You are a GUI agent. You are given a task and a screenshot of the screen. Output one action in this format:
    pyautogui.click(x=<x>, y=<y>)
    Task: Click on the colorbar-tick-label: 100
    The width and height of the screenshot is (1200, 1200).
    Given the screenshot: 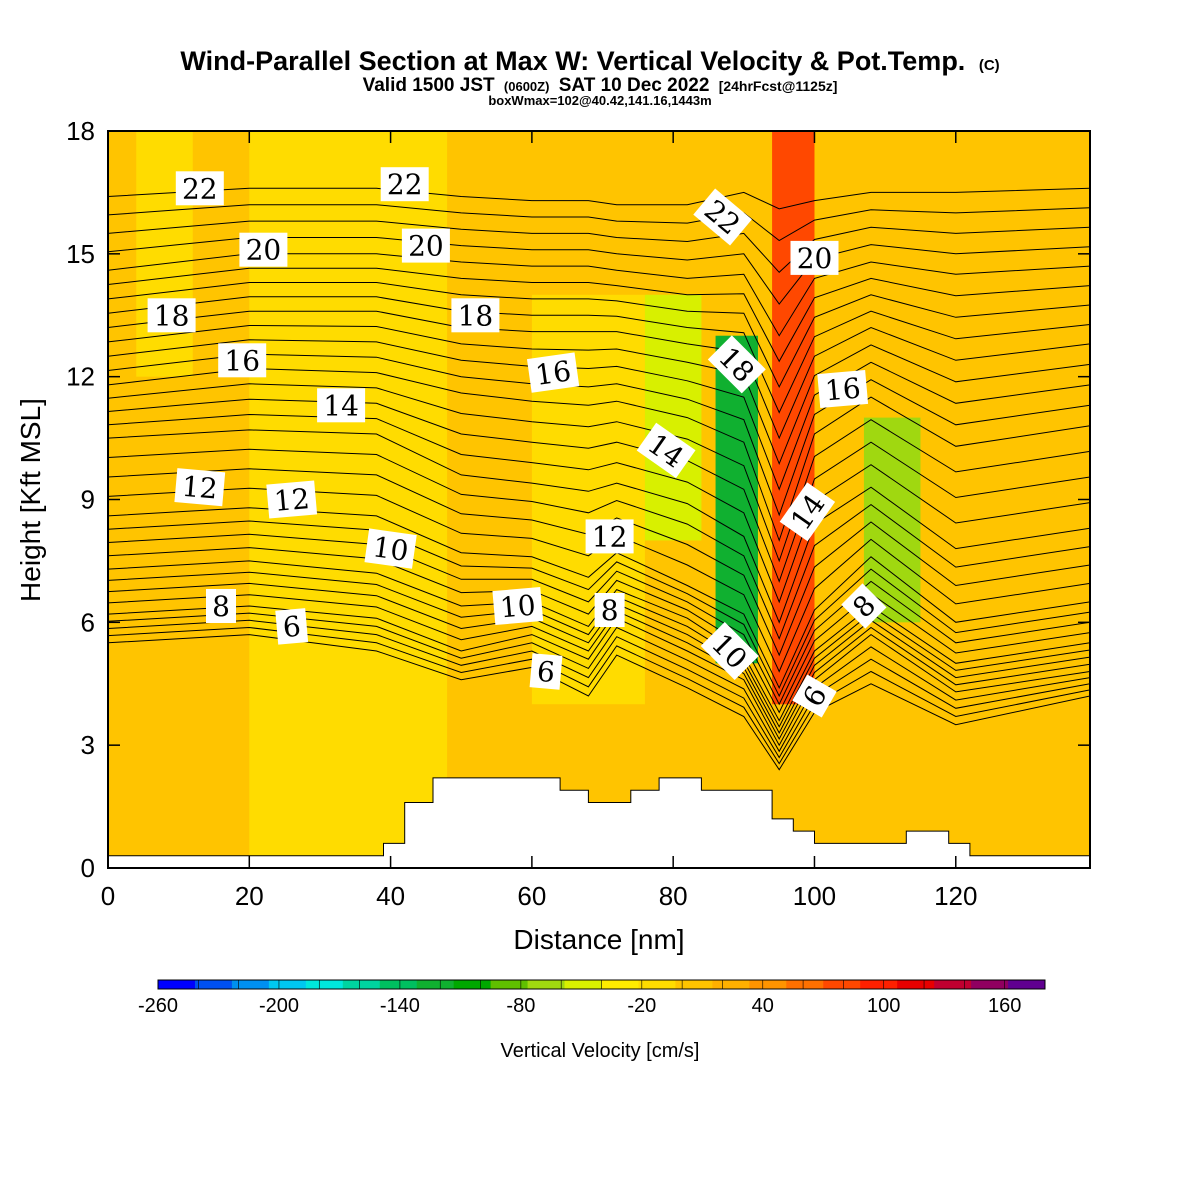 What is the action you would take?
    pyautogui.click(x=883, y=1006)
    